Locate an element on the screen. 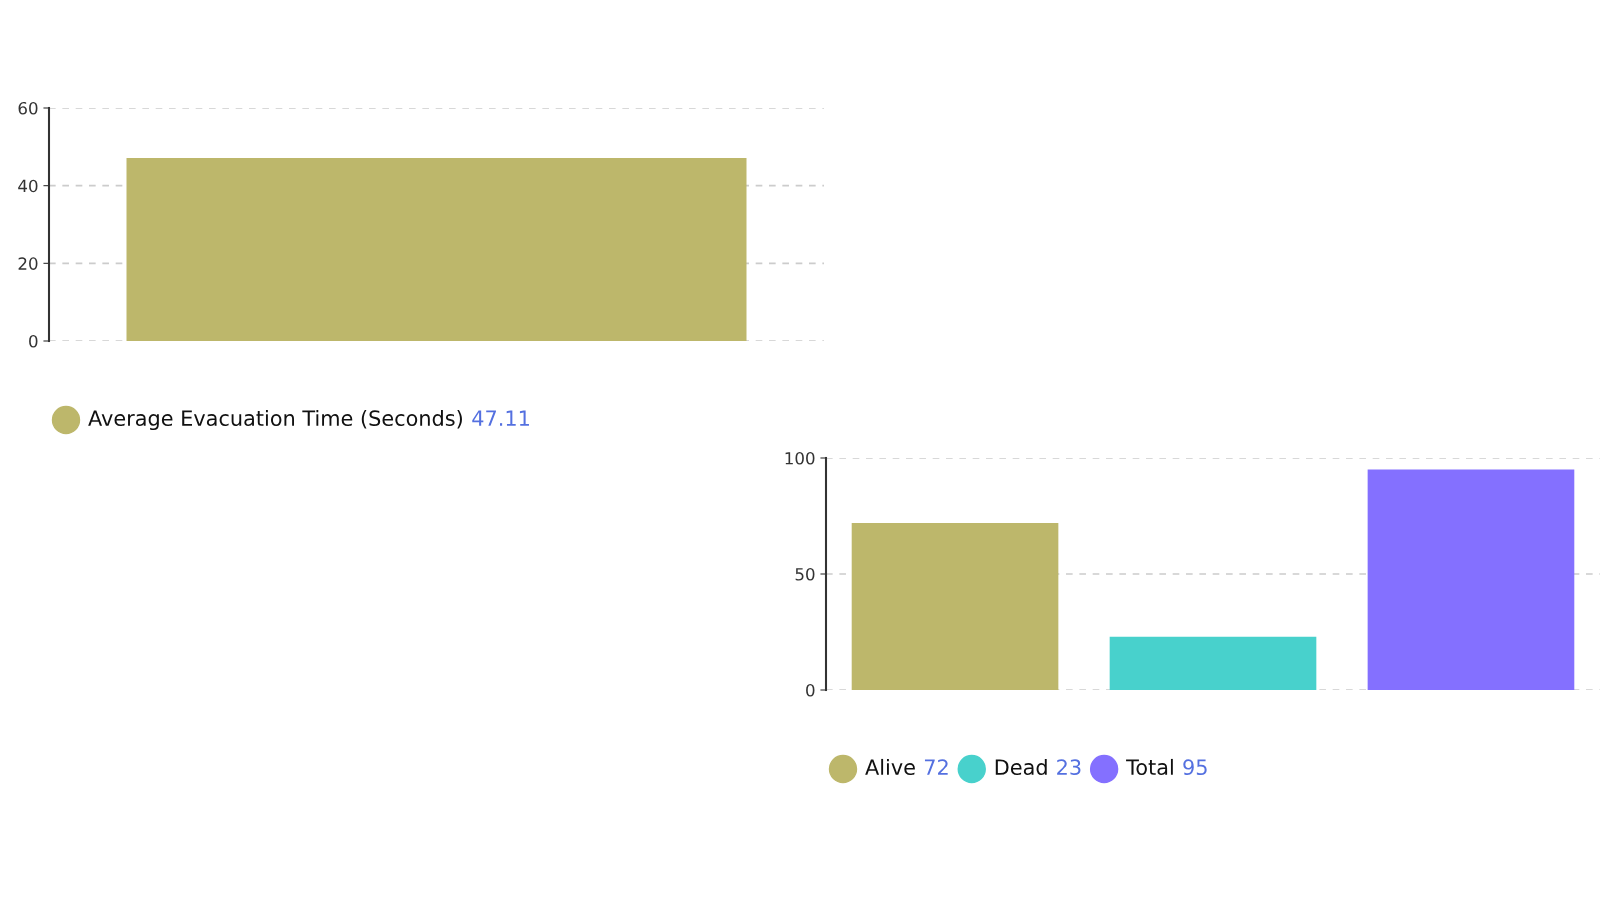 The image size is (1600, 900). legend-label: Alive is located at coordinates (890, 767).